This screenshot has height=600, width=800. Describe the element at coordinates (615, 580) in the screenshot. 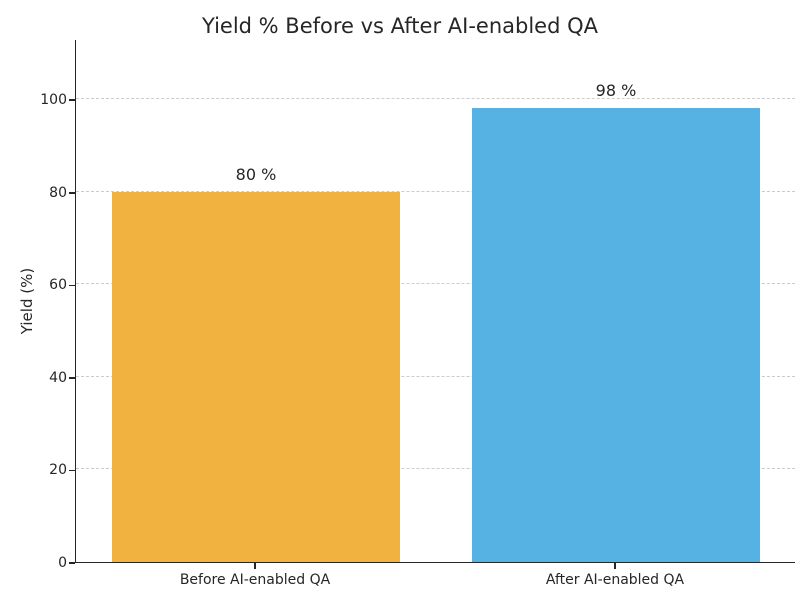

I see `x-tick-label: After AI-enabled QA` at that location.